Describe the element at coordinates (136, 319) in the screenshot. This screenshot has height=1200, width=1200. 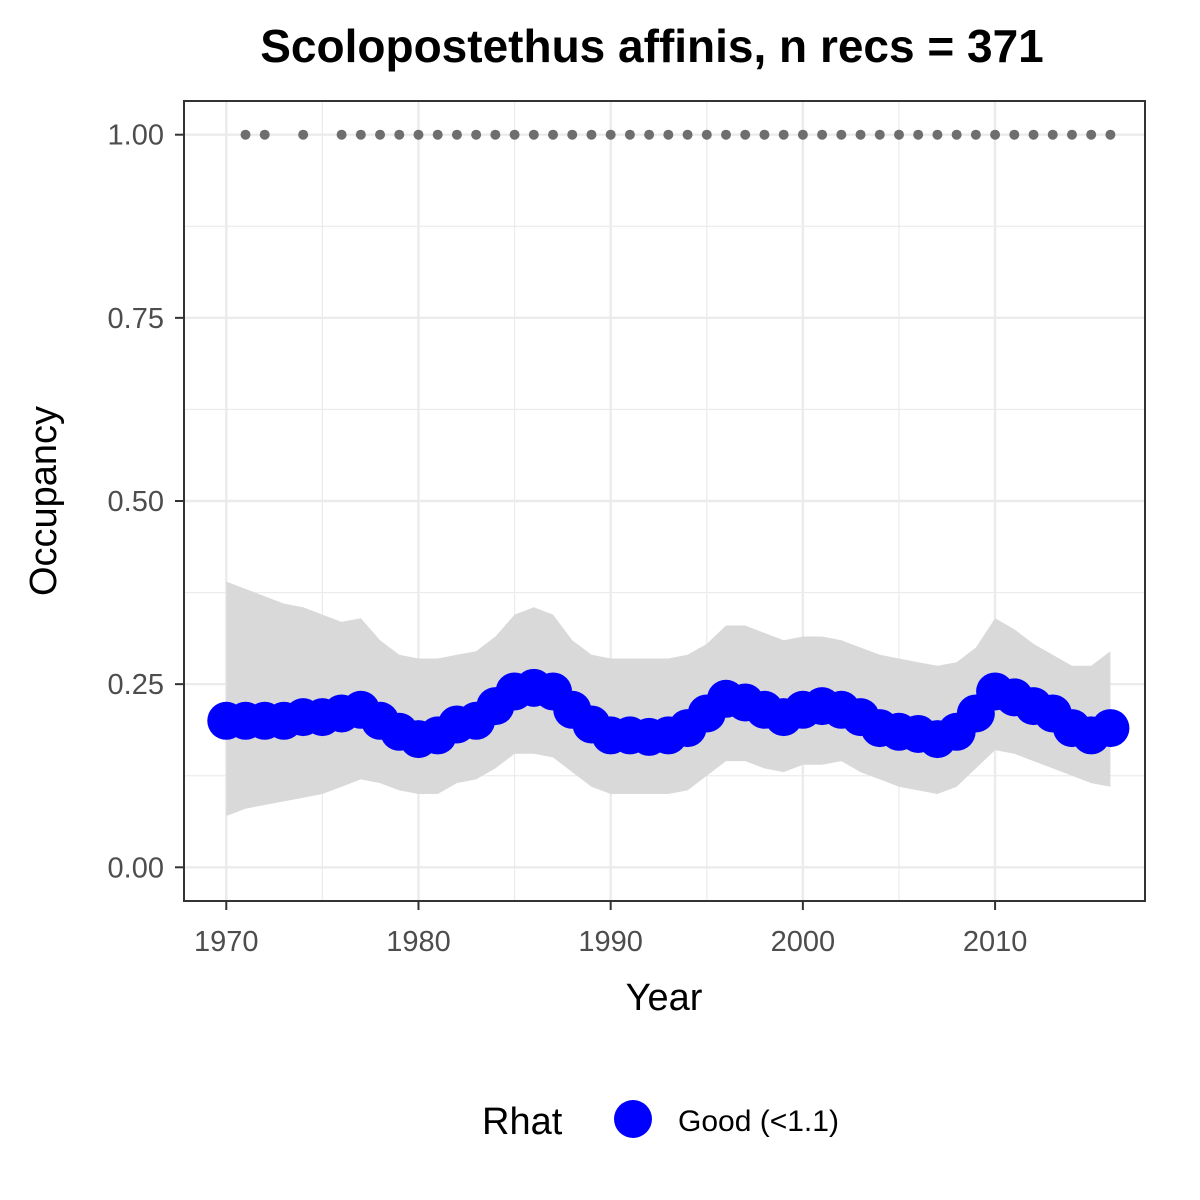
I see `y-tick-label: 0.75` at that location.